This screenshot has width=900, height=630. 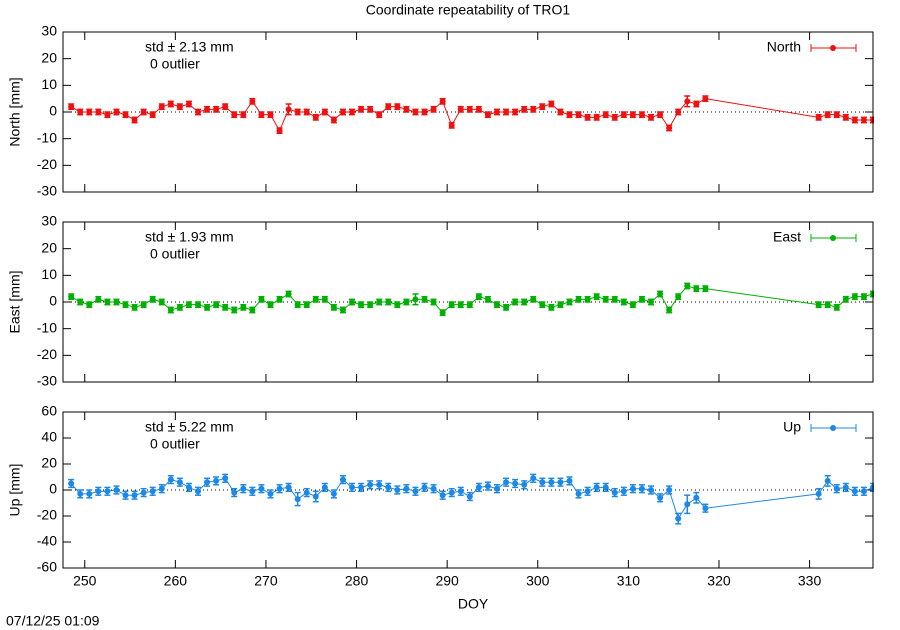 What do you see at coordinates (189, 427) in the screenshot?
I see `annotation: std ± 5.22 mm` at bounding box center [189, 427].